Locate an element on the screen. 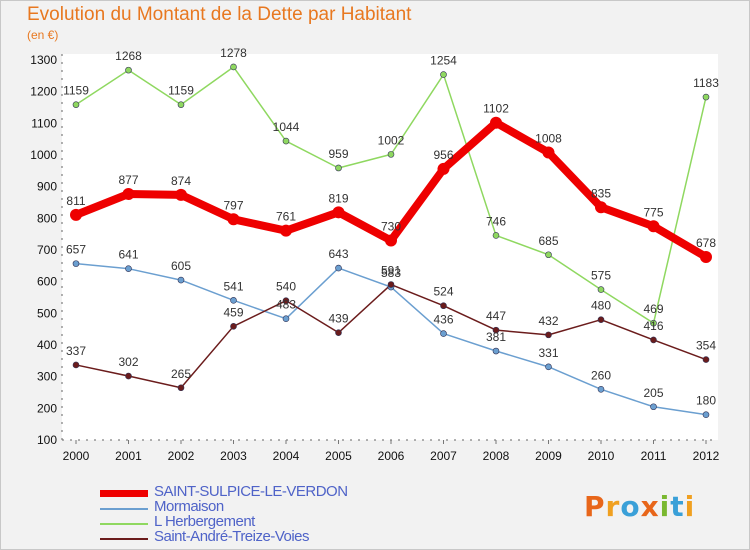  data-label-saint-andr-treize-voies: 439 is located at coordinates (338, 319).